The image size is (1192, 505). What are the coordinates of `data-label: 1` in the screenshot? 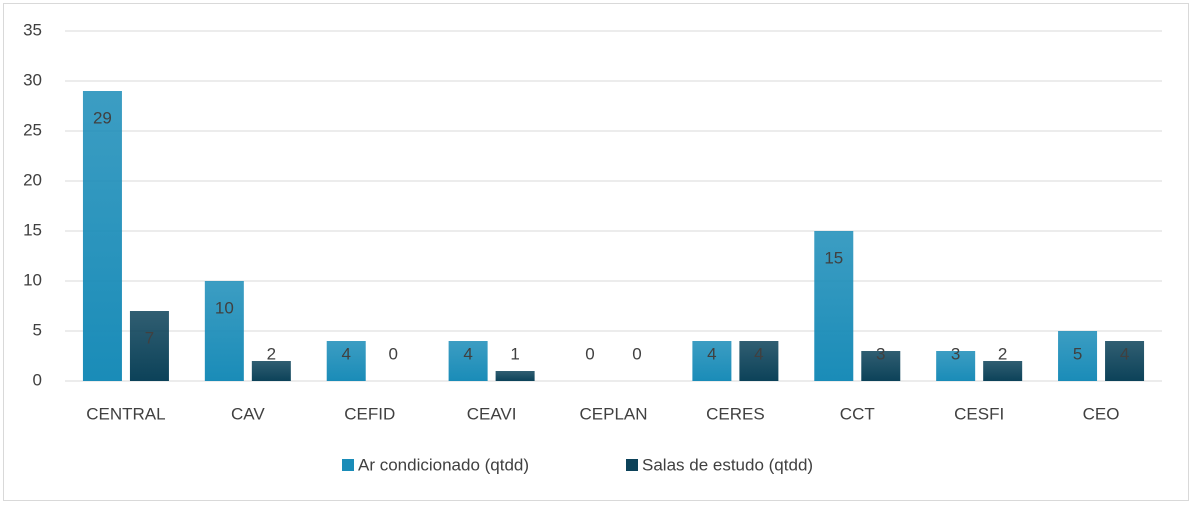 It's located at (514, 353).